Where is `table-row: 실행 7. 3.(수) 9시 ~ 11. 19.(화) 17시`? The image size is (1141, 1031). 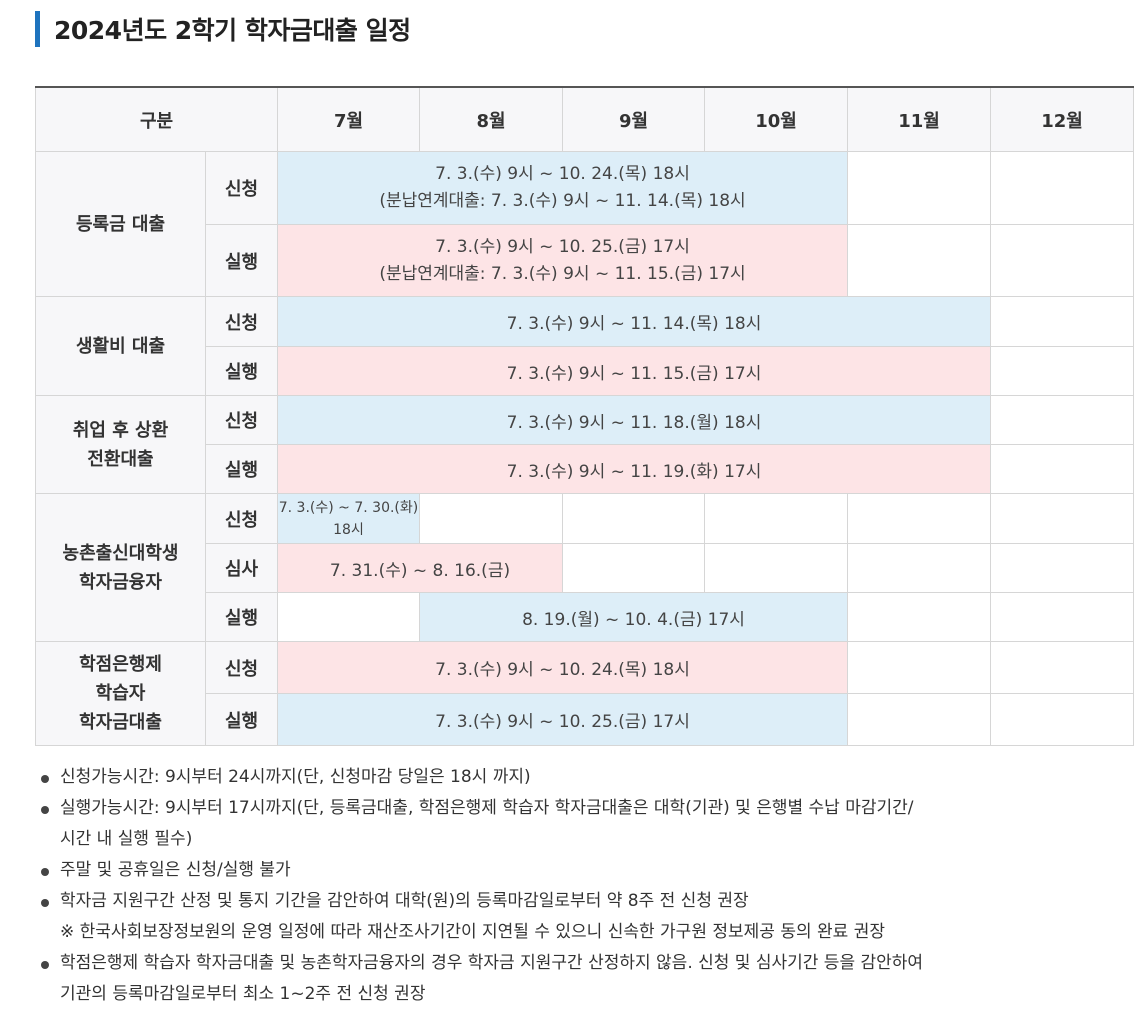 table-row: 실행 7. 3.(수) 9시 ~ 11. 19.(화) 17시 is located at coordinates (585, 469).